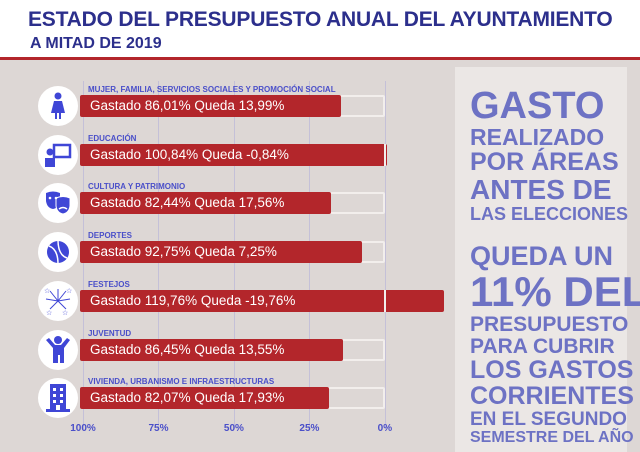  What do you see at coordinates (187, 349) in the screenshot?
I see `bar-label: Gastado 86,45% Queda 13,55%` at bounding box center [187, 349].